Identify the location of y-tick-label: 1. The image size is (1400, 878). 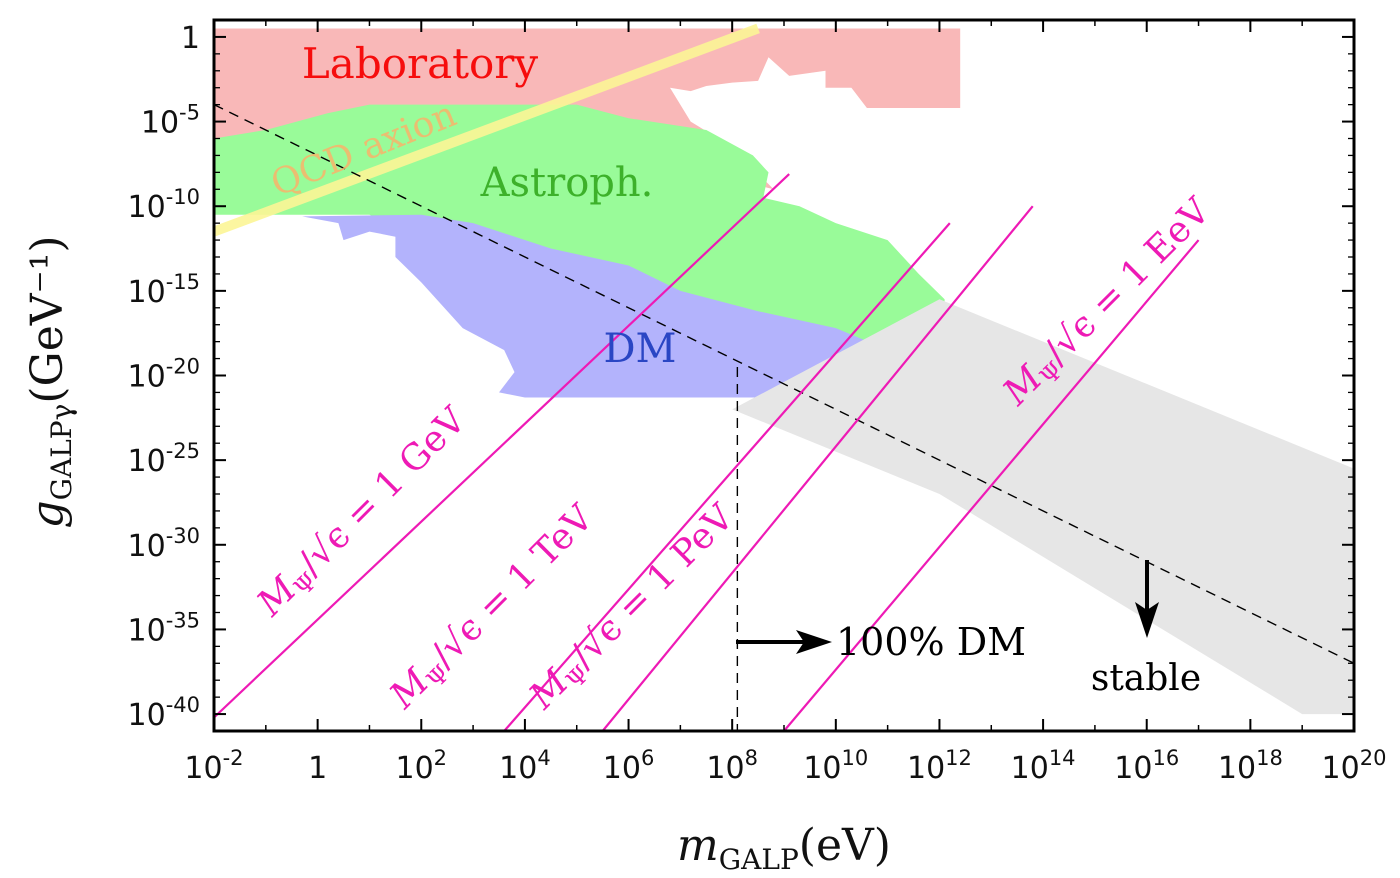
(190, 38).